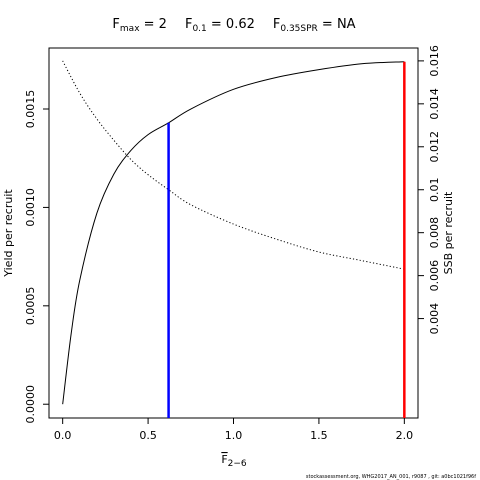  Describe the element at coordinates (153, 24) in the screenshot. I see `title-fmax-value: = 2` at that location.